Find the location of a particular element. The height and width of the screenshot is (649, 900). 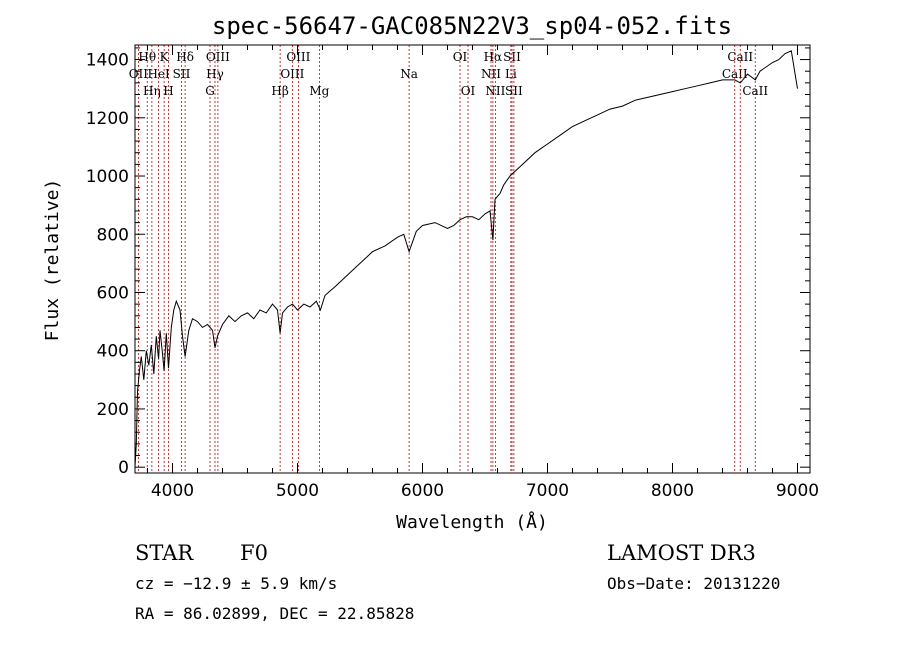

spectral-line-label: Mg is located at coordinates (319, 91).